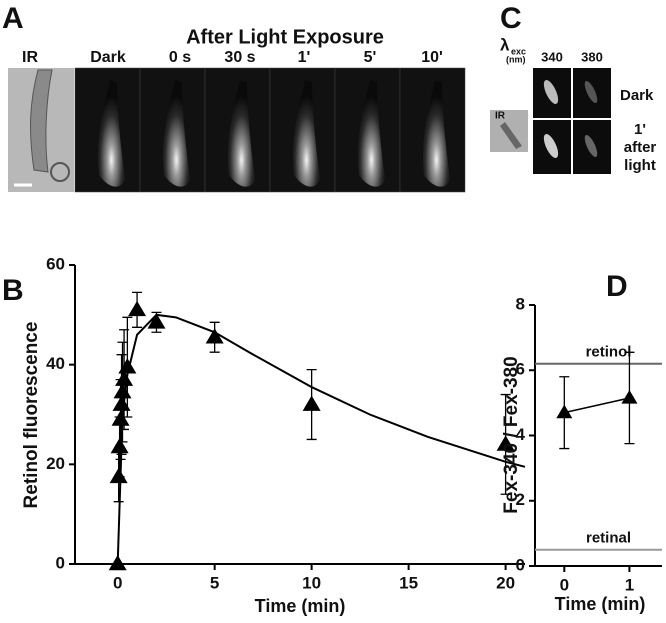  Describe the element at coordinates (520, 369) in the screenshot. I see `y-tick-label: 6` at that location.